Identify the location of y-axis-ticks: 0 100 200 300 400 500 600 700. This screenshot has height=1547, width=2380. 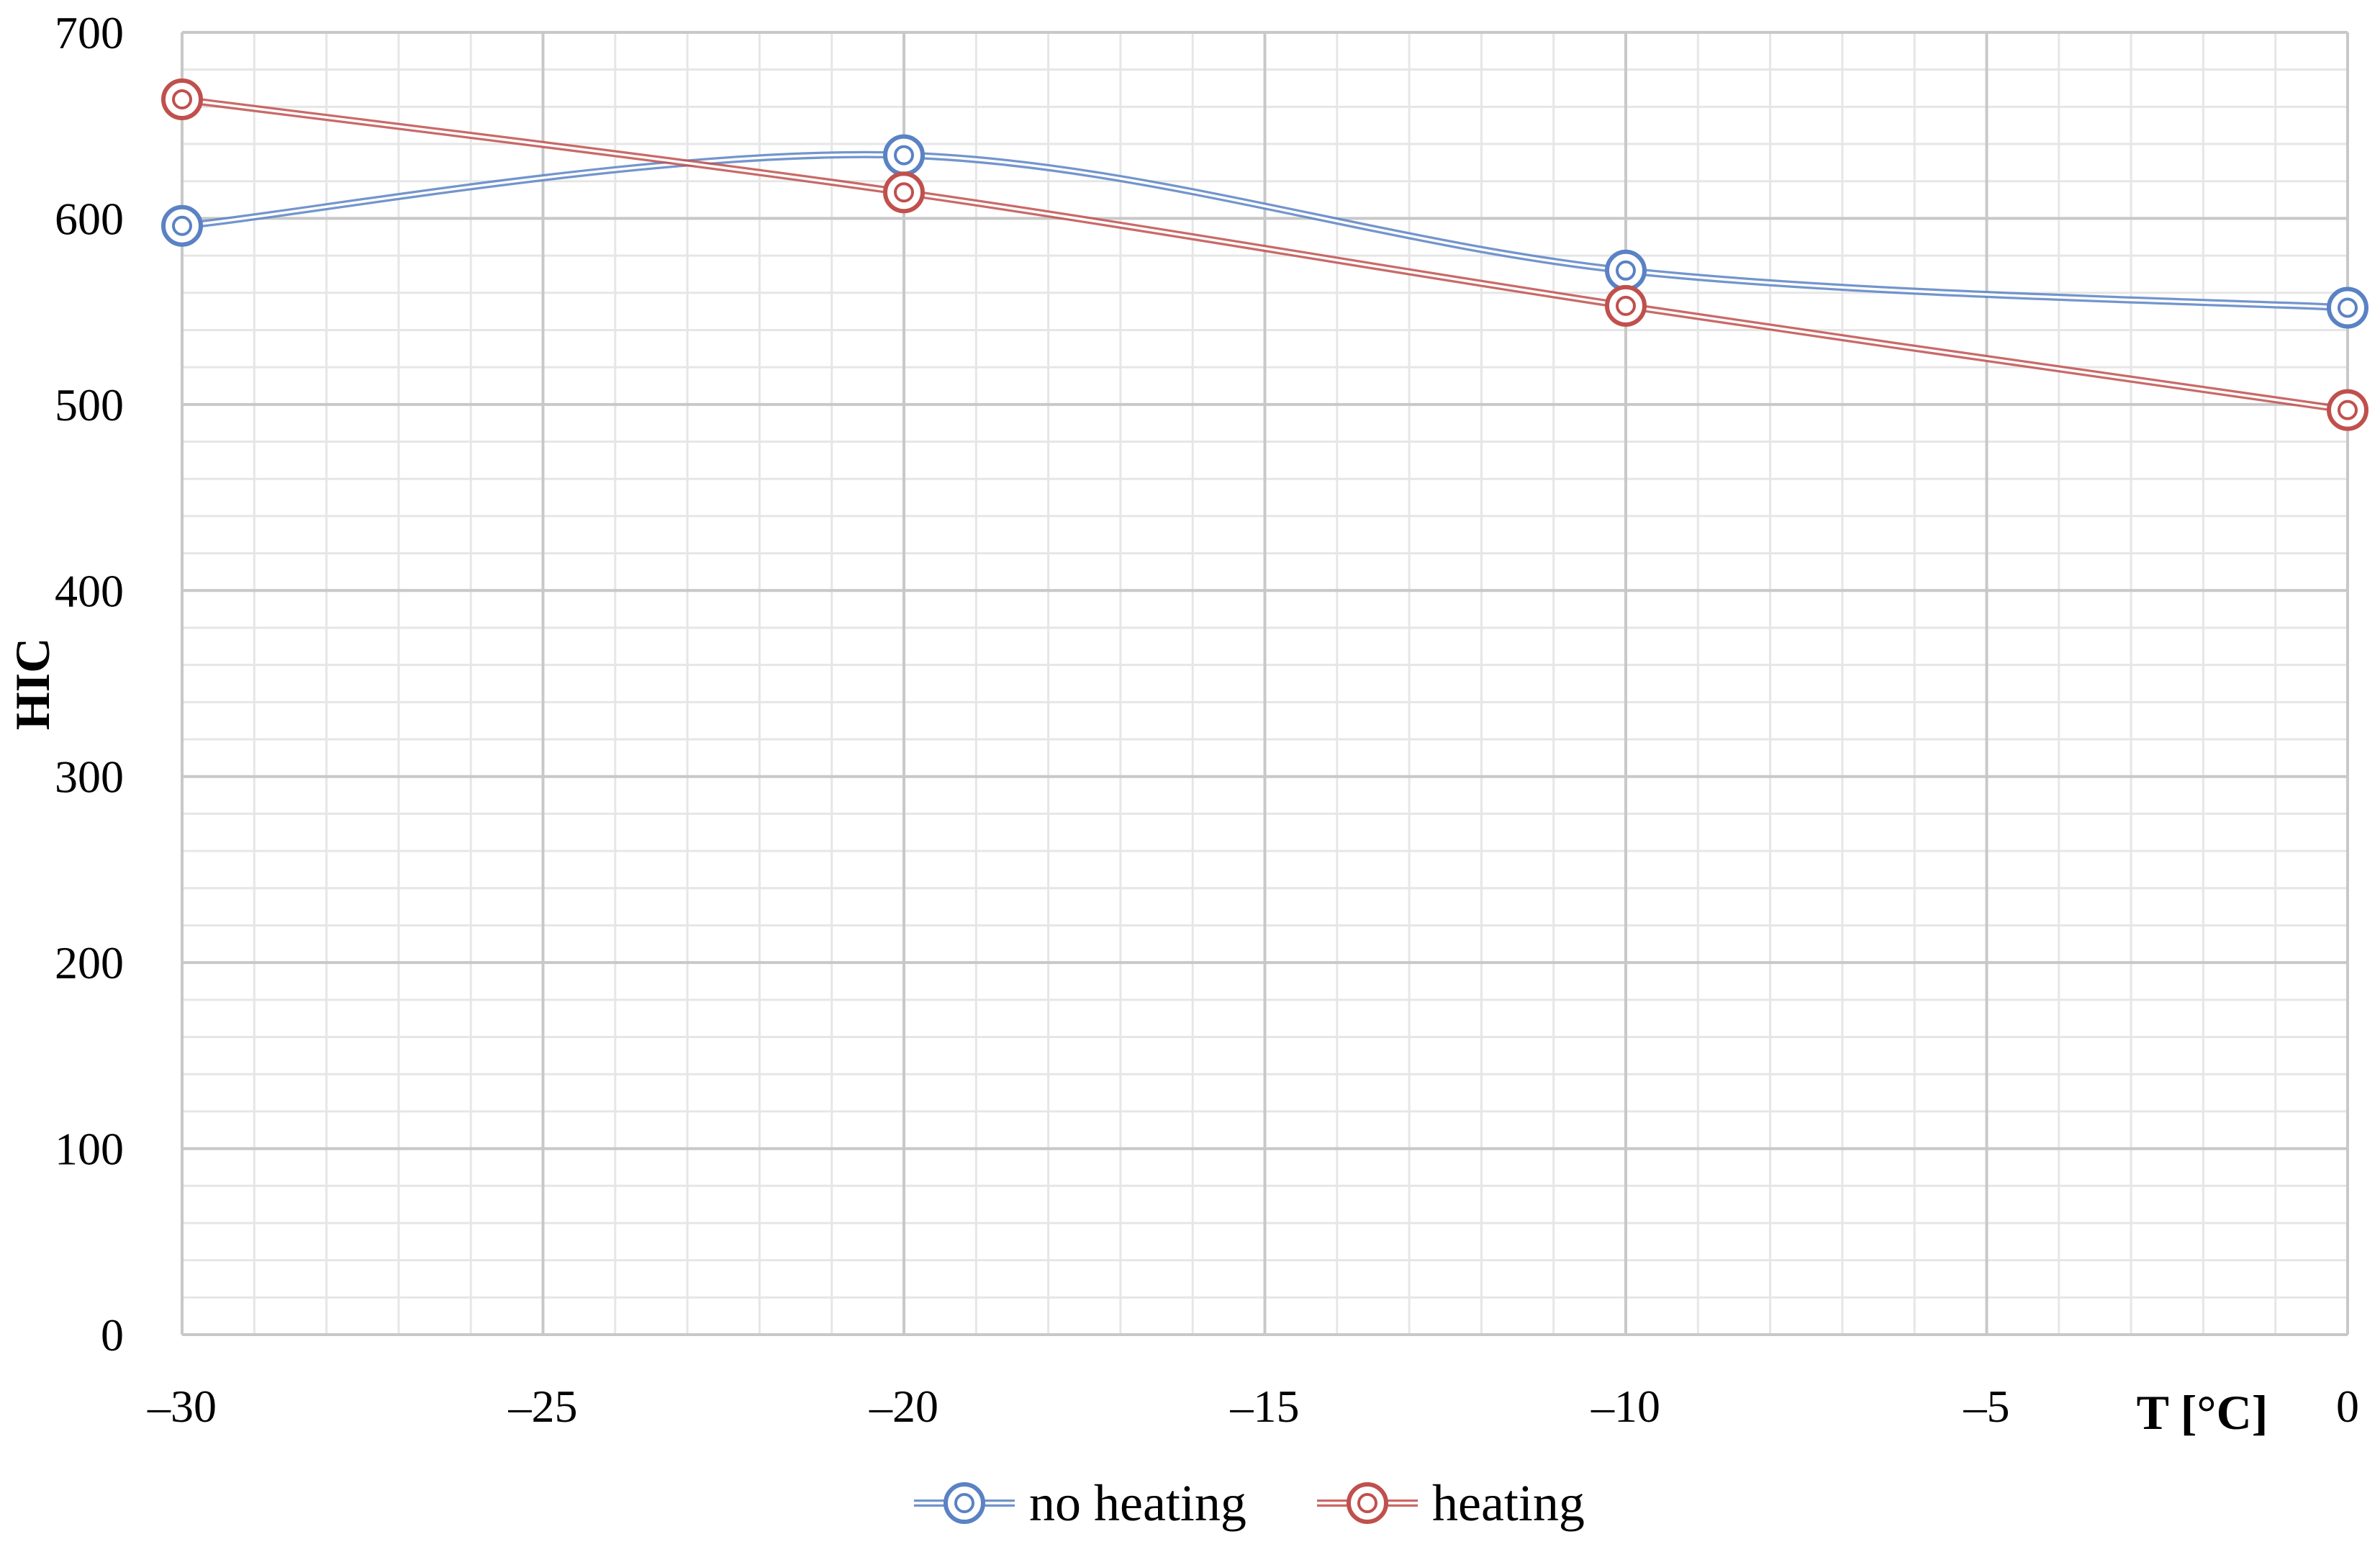
(89, 684).